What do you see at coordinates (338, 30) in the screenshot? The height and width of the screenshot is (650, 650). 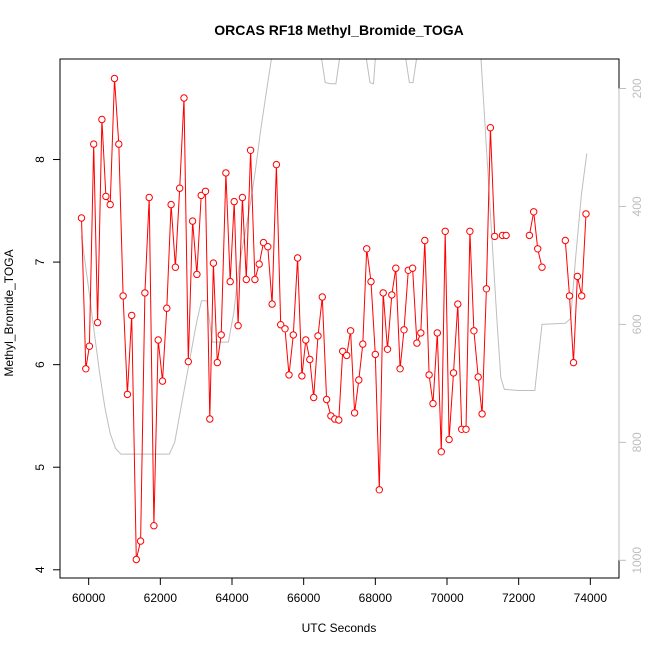 I see `chart-title: ORCAS RF18 Methyl_Bromide_TOGA` at bounding box center [338, 30].